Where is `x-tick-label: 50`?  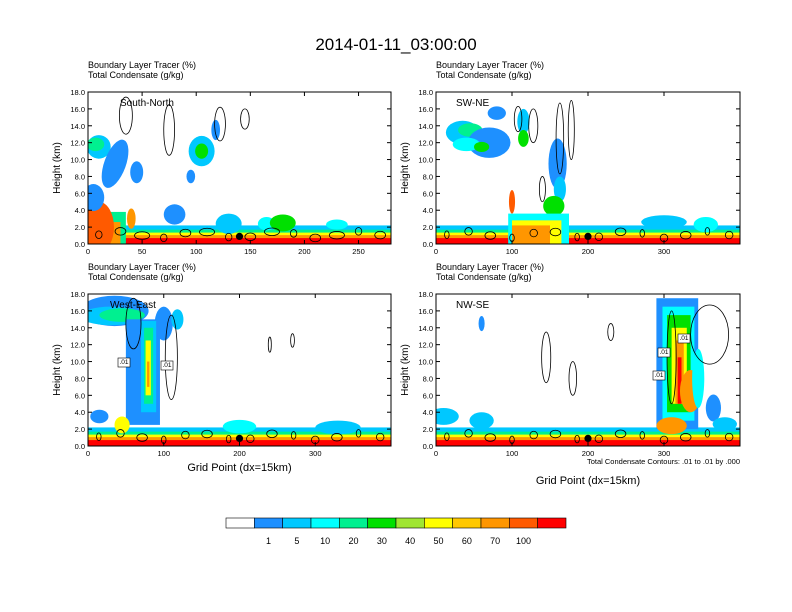
x-tick-label: 50 is located at coordinates (142, 251).